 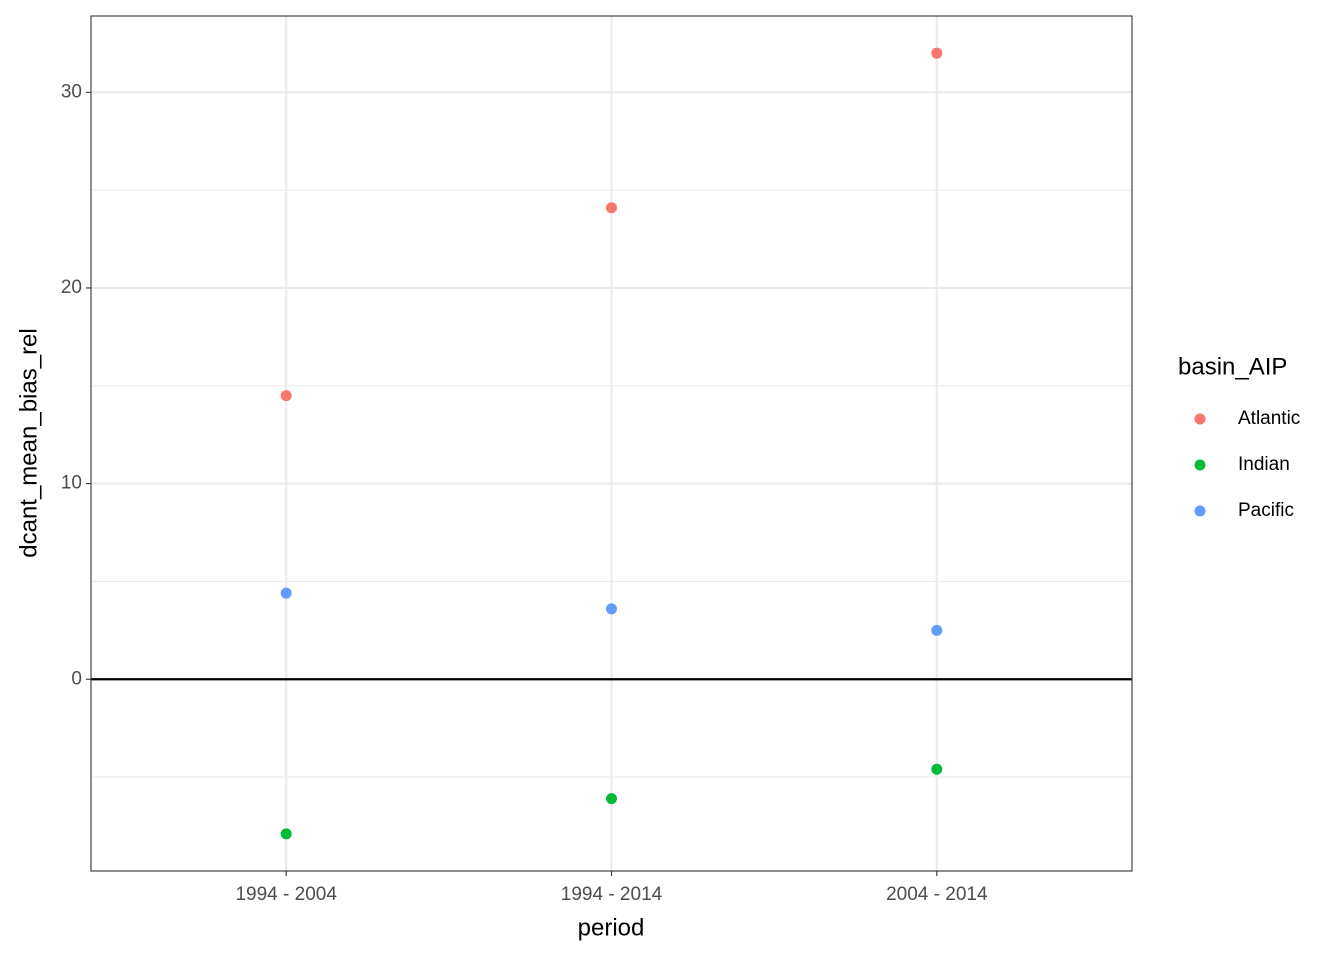 What do you see at coordinates (1266, 510) in the screenshot?
I see `legend-label: Pacific` at bounding box center [1266, 510].